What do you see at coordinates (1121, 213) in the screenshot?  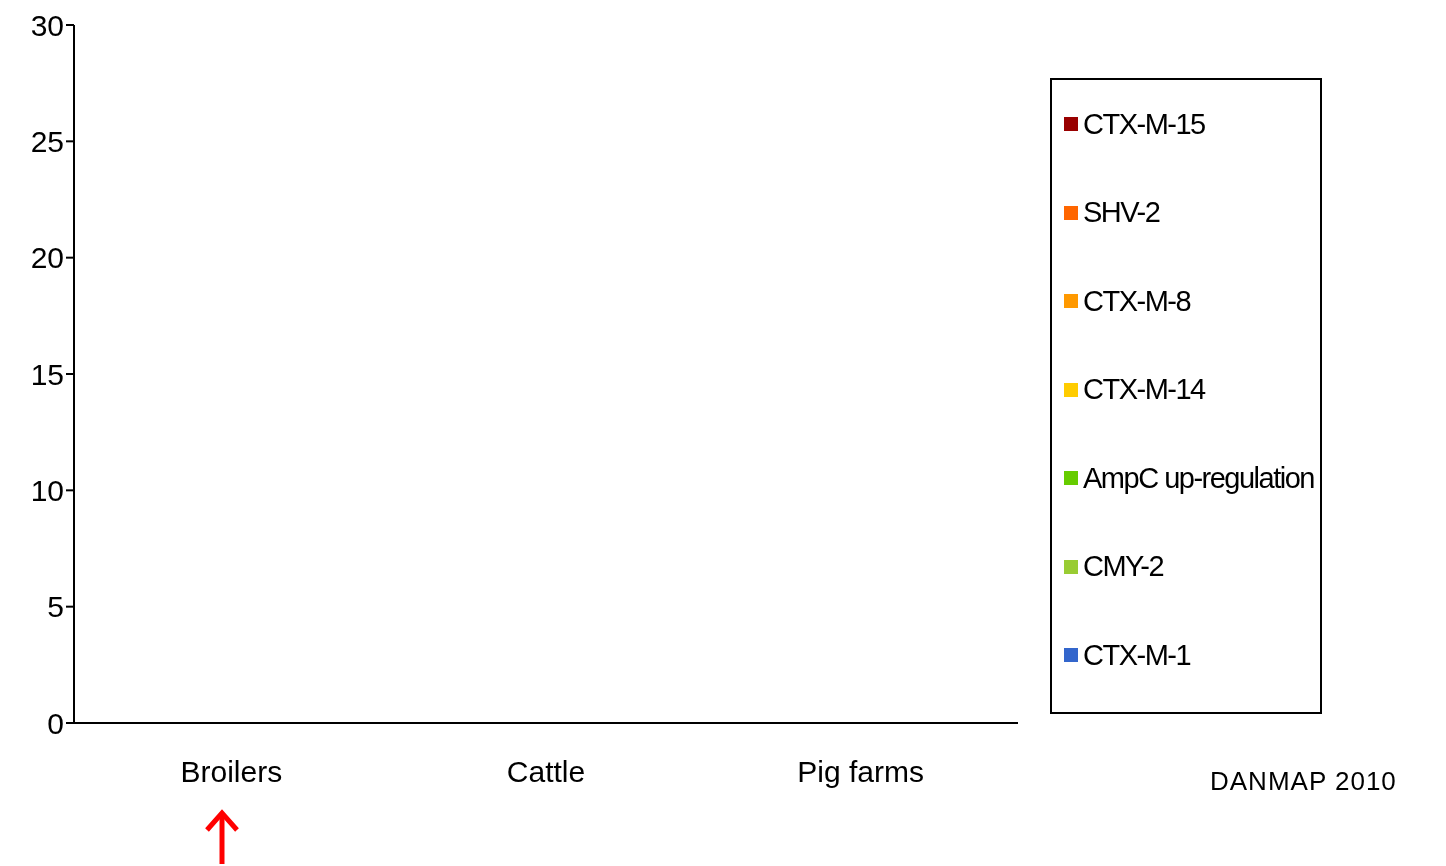 I see `legend-label: SHV-2` at bounding box center [1121, 213].